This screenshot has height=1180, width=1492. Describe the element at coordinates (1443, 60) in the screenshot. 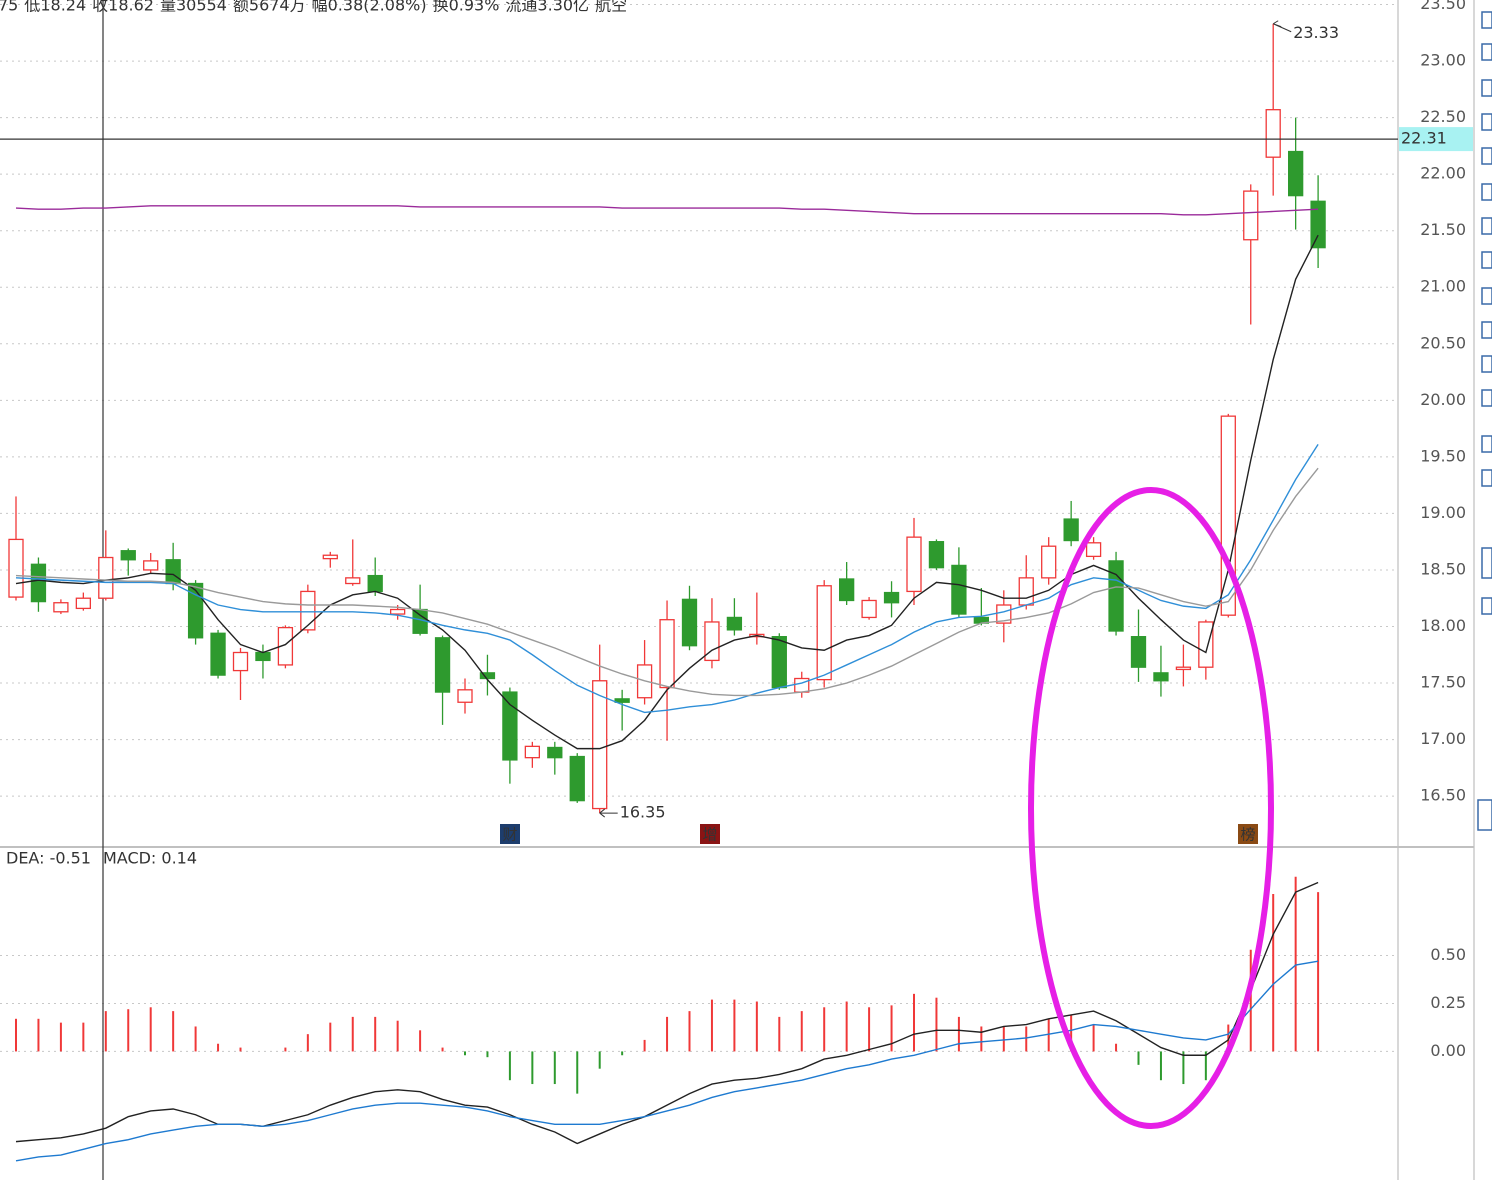

I see `y-tick-label: 23.00` at that location.